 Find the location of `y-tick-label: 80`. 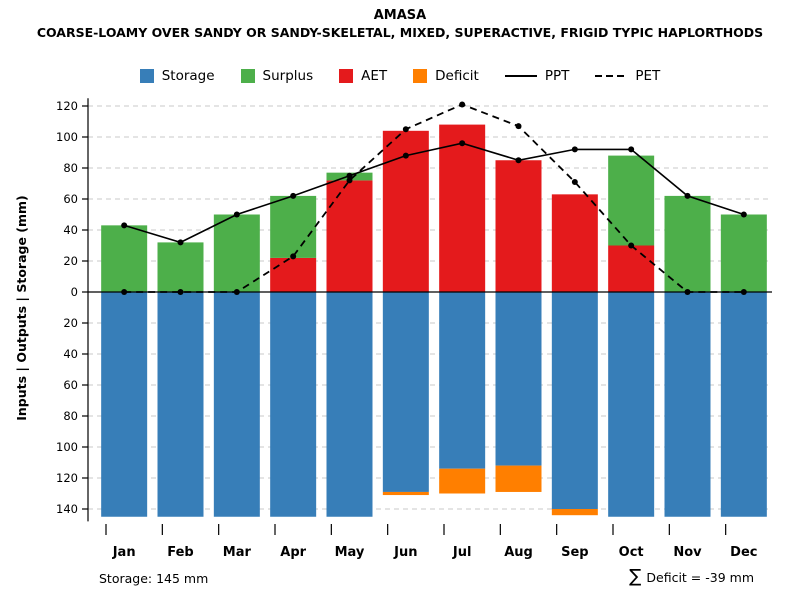

y-tick-label: 80 is located at coordinates (70, 168).